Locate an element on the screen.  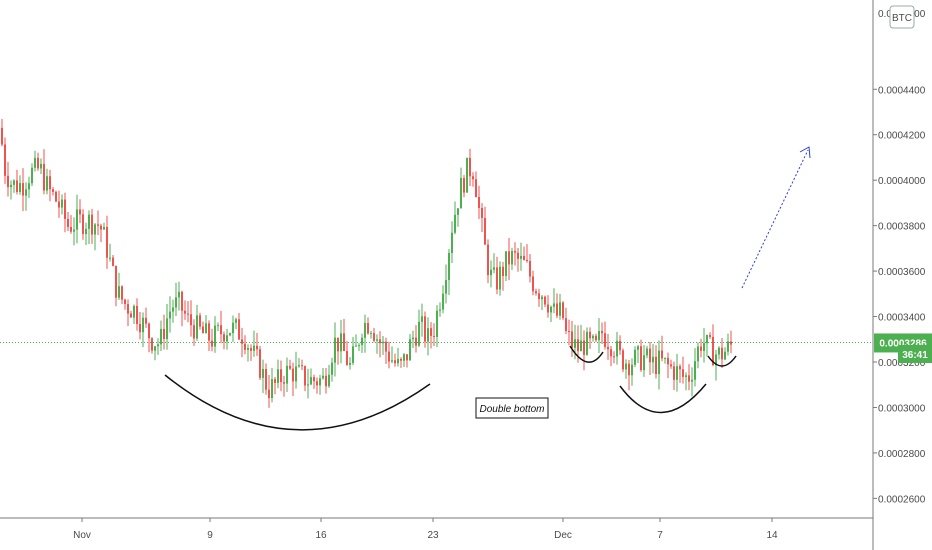
rounded-bottom-curve is located at coordinates (297, 402).